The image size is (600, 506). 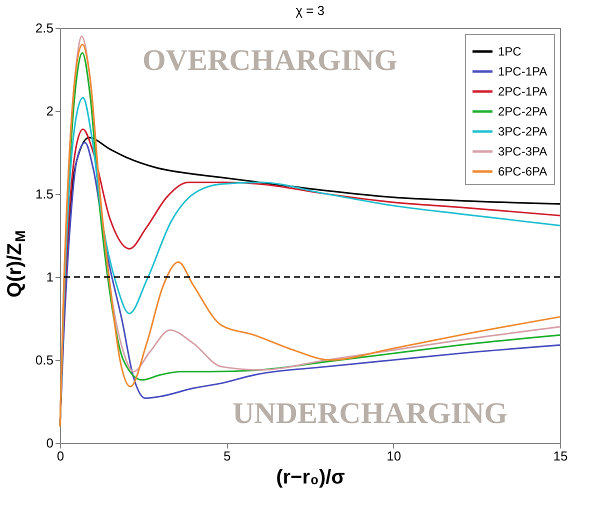 What do you see at coordinates (370, 413) in the screenshot?
I see `annotation: UNDERCHARGING` at bounding box center [370, 413].